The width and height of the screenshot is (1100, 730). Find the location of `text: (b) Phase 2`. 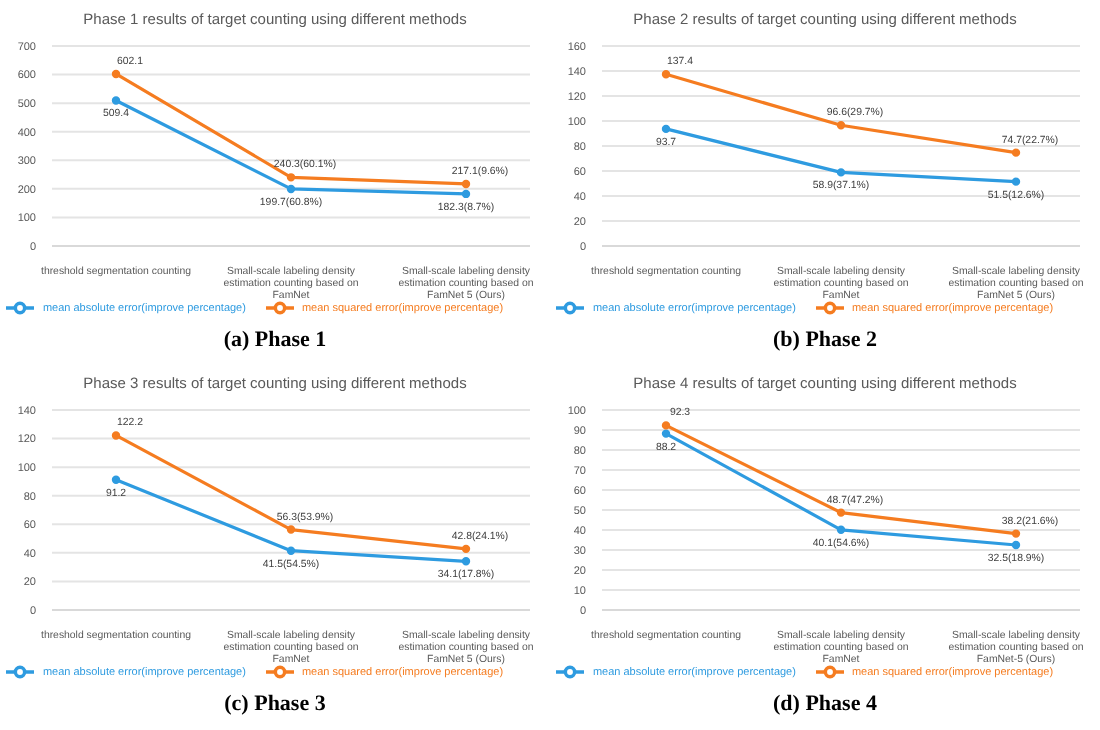

text: (b) Phase 2 is located at coordinates (825, 340).